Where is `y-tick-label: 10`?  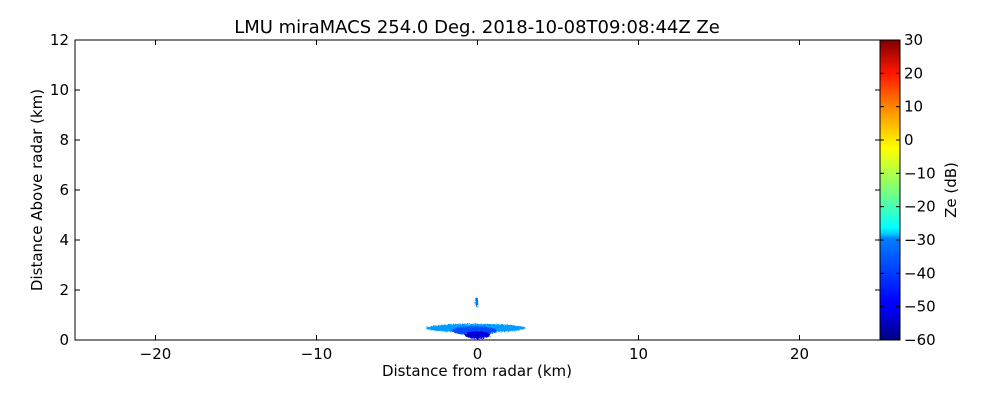
y-tick-label: 10 is located at coordinates (59, 90).